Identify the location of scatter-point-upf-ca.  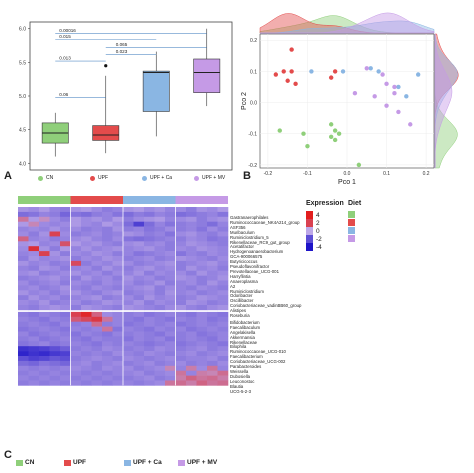
(370, 68).